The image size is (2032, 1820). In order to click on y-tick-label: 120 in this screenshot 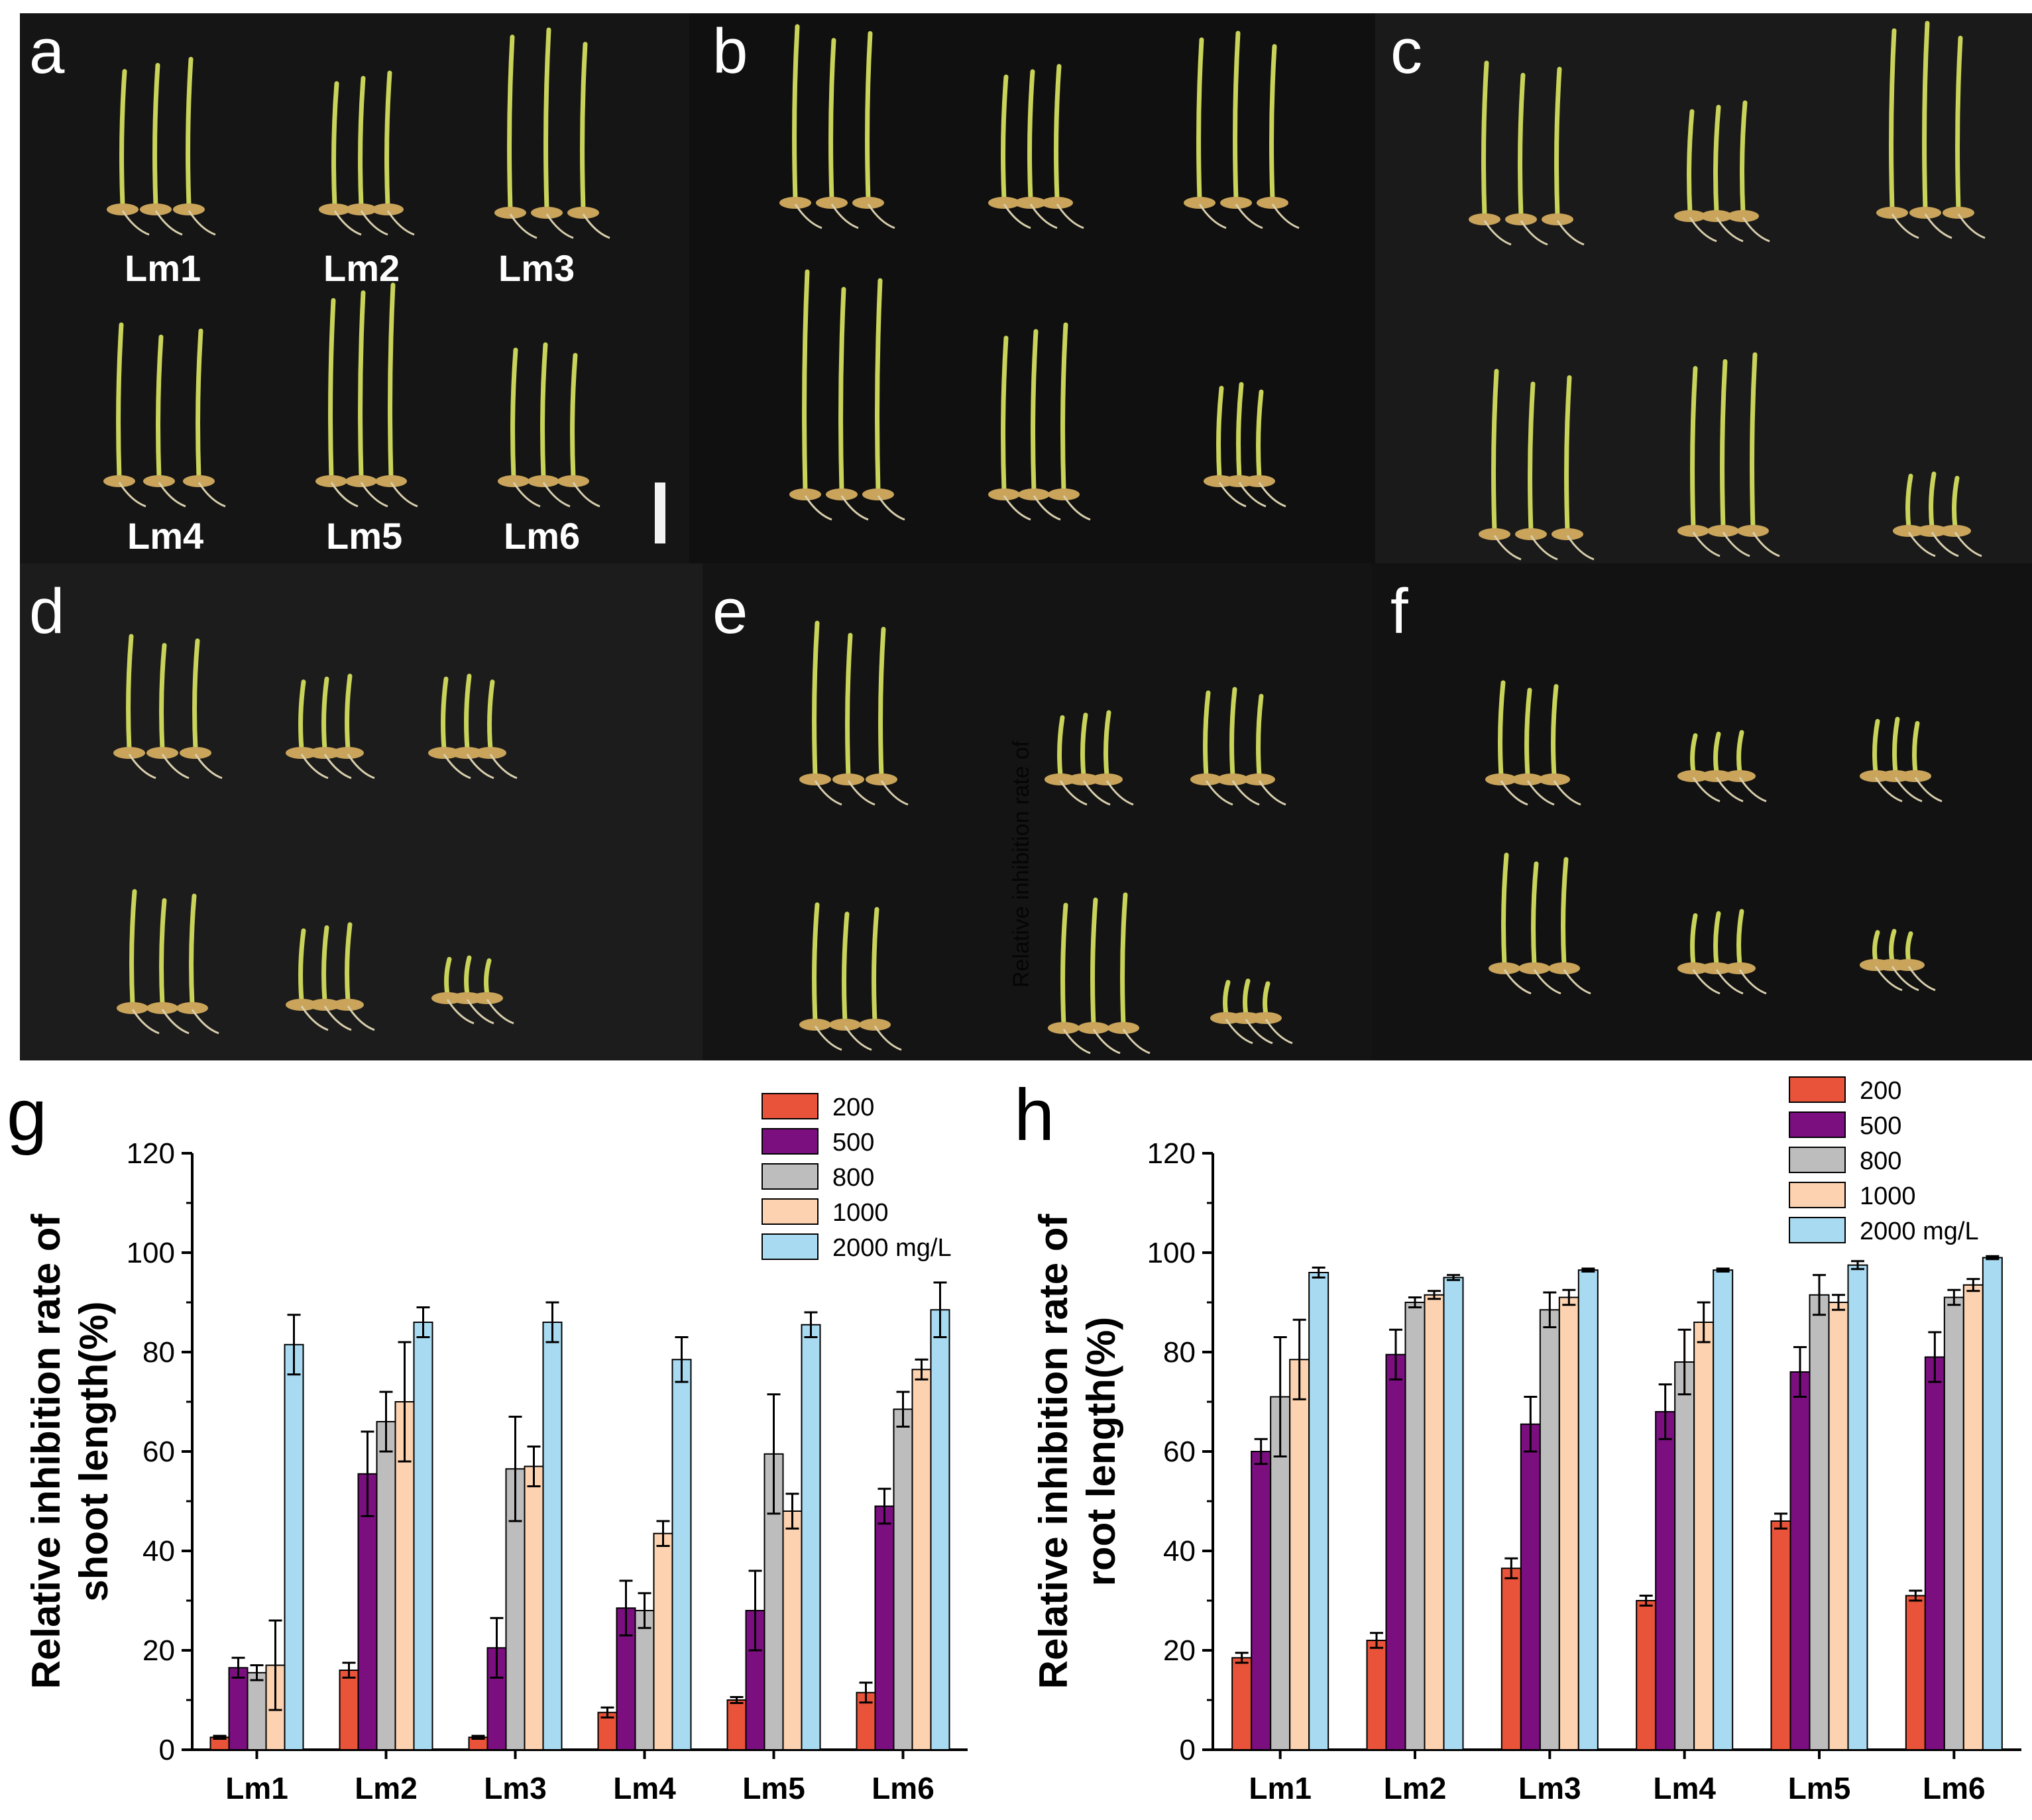, I will do `click(151, 1153)`.